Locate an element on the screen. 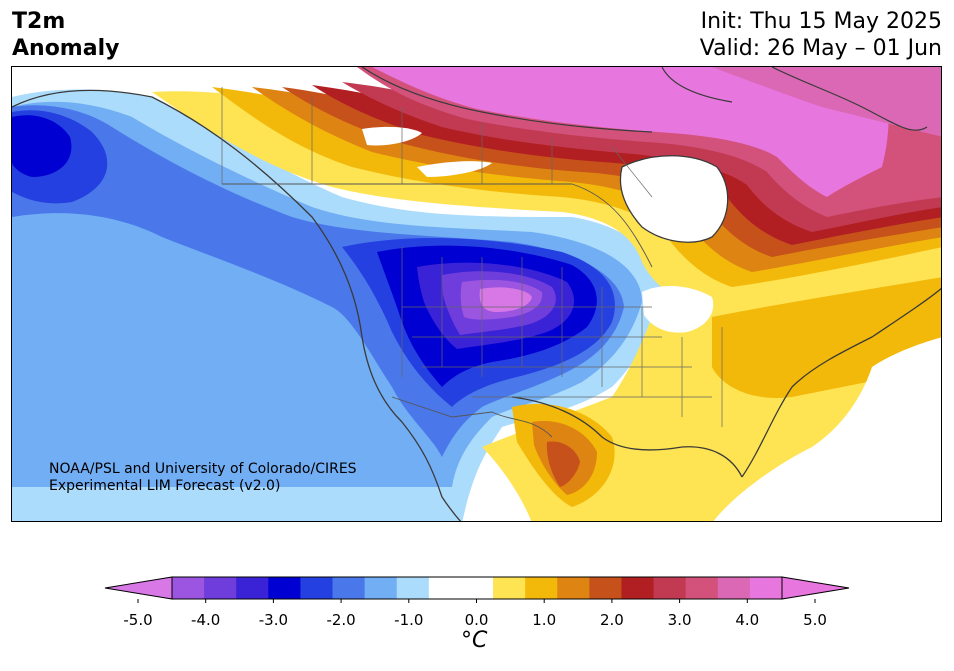 The width and height of the screenshot is (954, 671). country-border-us-canada is located at coordinates (437, 225).